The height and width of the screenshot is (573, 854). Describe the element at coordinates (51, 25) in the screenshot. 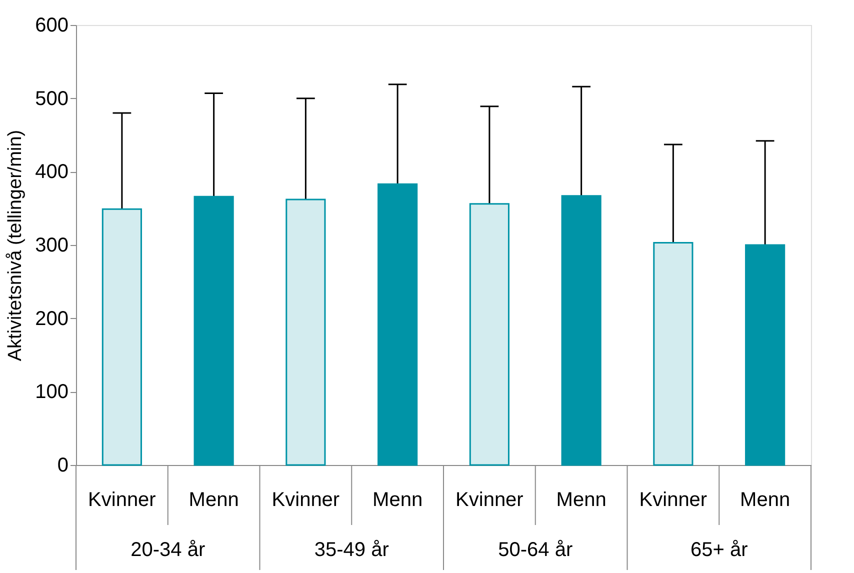

I see `y-tick-label: 600` at that location.